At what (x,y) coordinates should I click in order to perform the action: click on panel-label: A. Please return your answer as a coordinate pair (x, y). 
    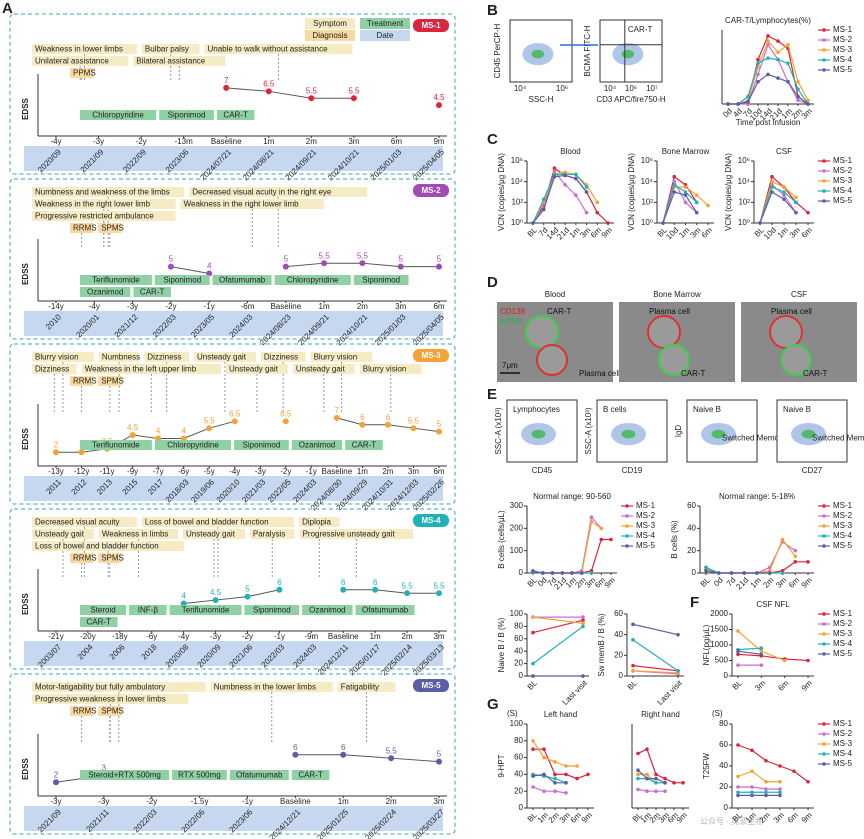
    Looking at the image, I should click on (7, 8).